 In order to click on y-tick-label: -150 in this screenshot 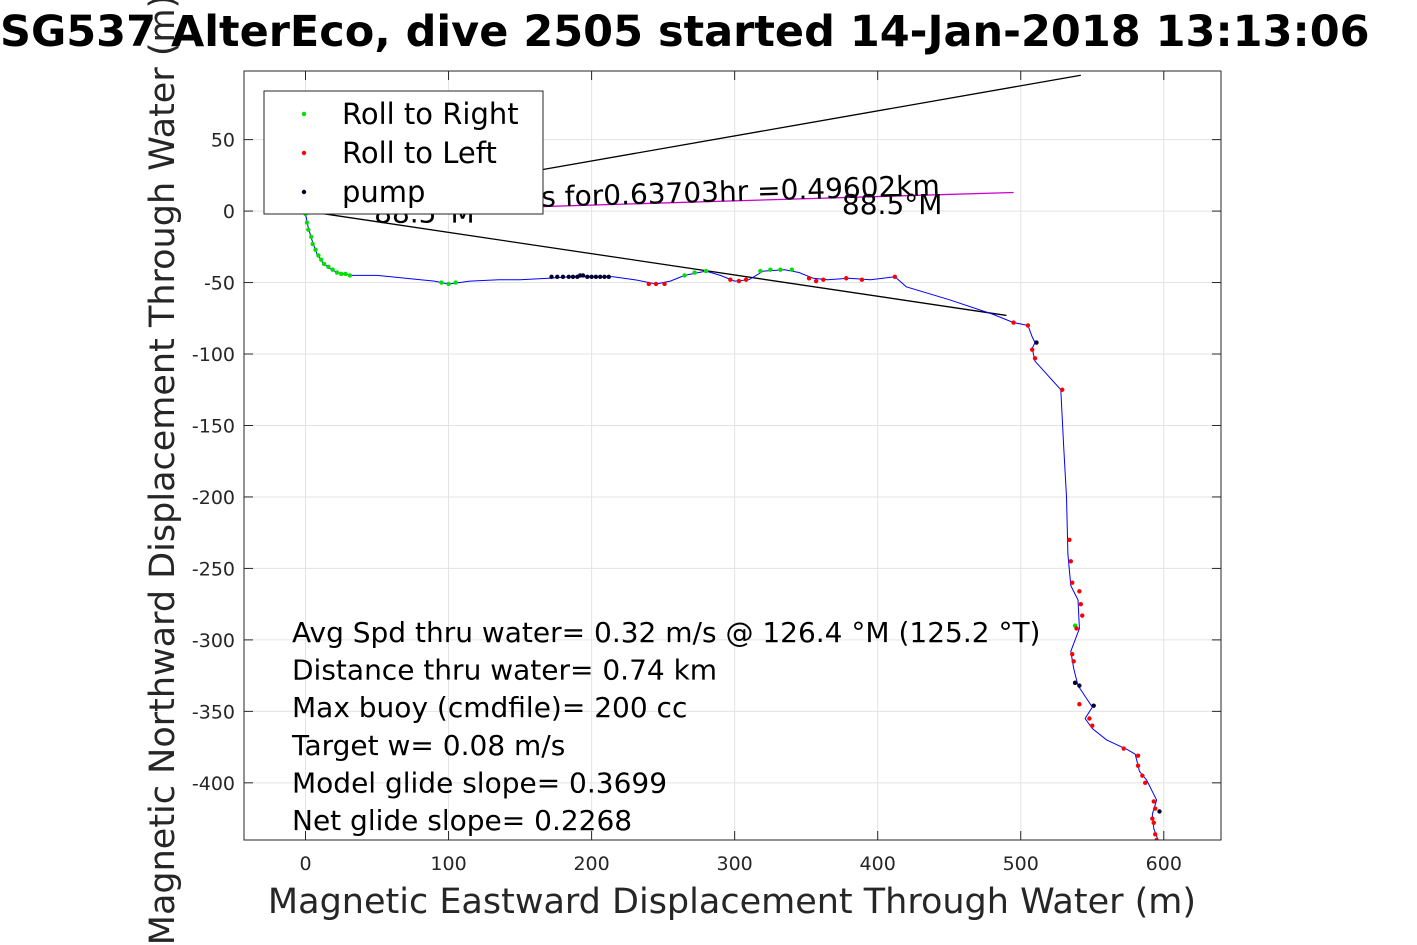, I will do `click(213, 426)`.